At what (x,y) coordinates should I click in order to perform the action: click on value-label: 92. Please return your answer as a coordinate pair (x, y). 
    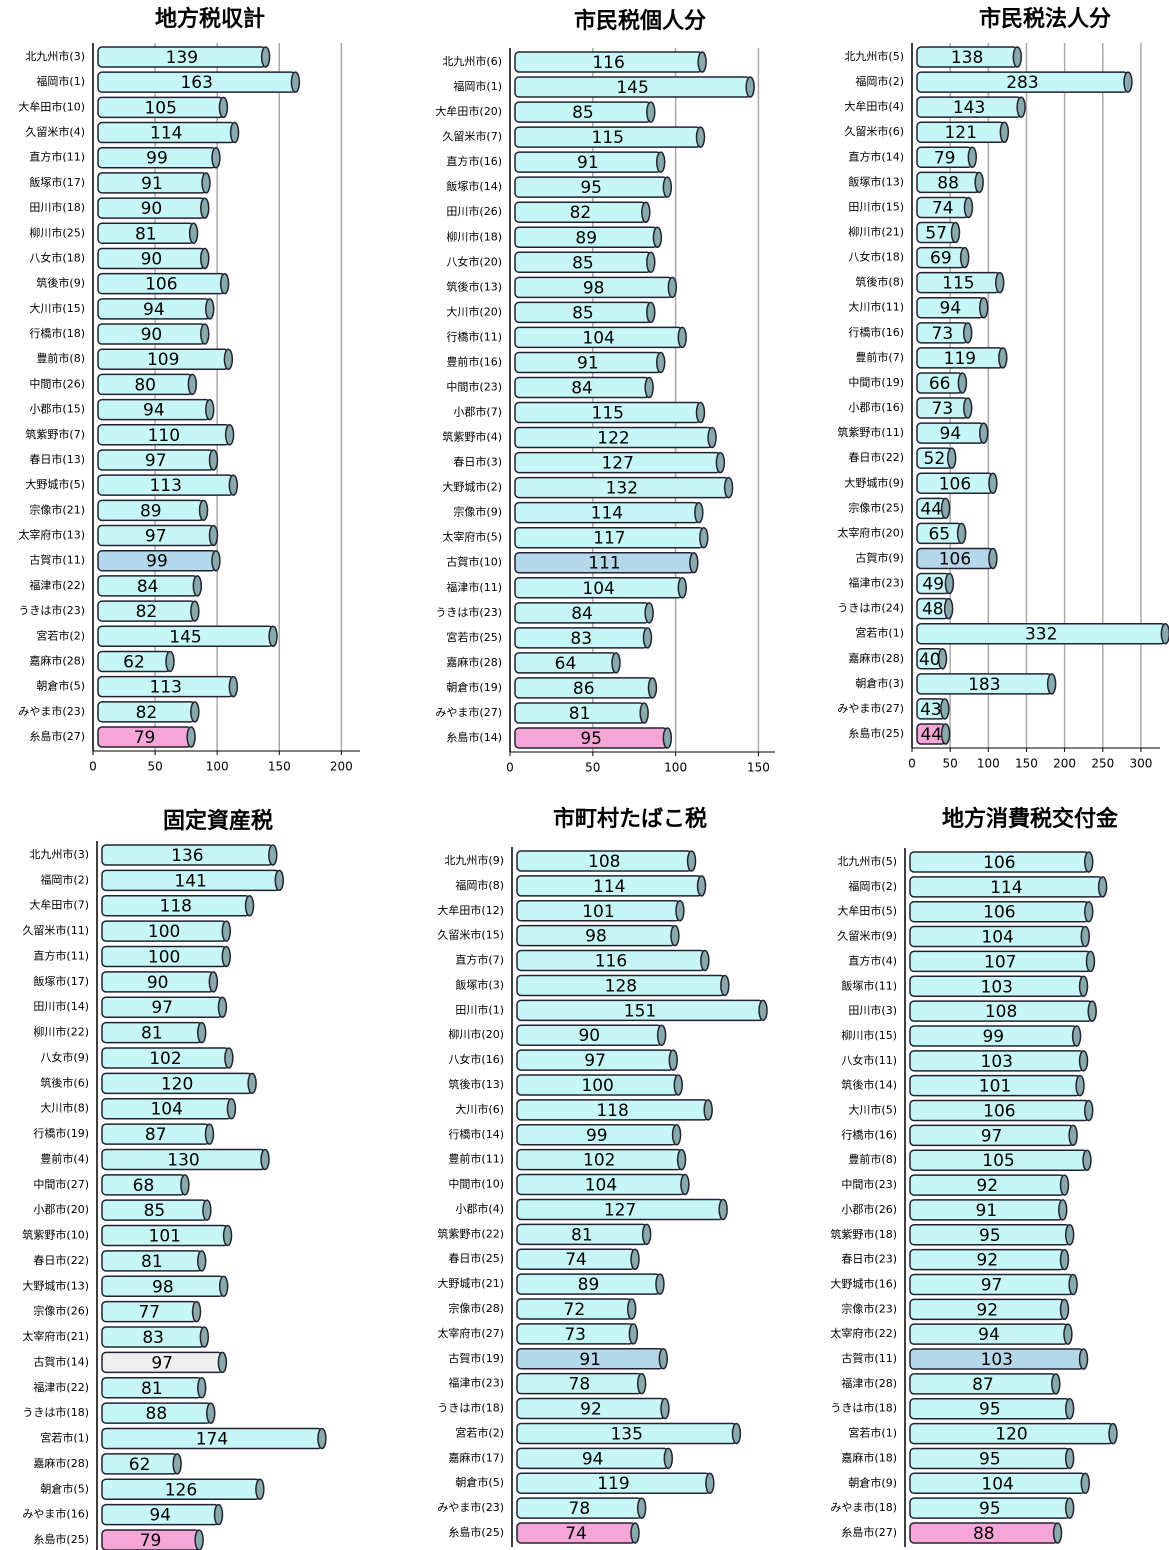
    Looking at the image, I should click on (591, 1410).